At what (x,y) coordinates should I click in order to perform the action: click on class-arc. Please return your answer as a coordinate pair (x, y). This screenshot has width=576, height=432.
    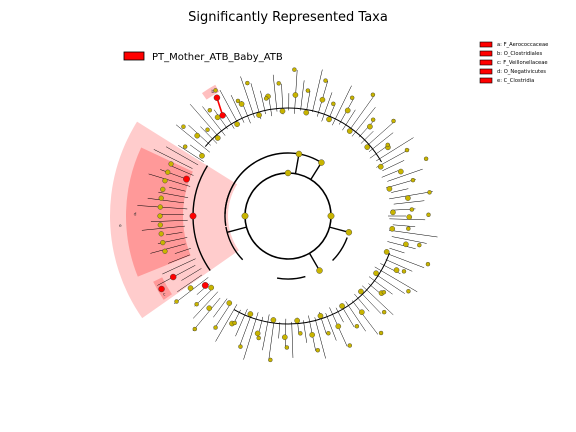
    Looking at the image, I should click on (311, 288).